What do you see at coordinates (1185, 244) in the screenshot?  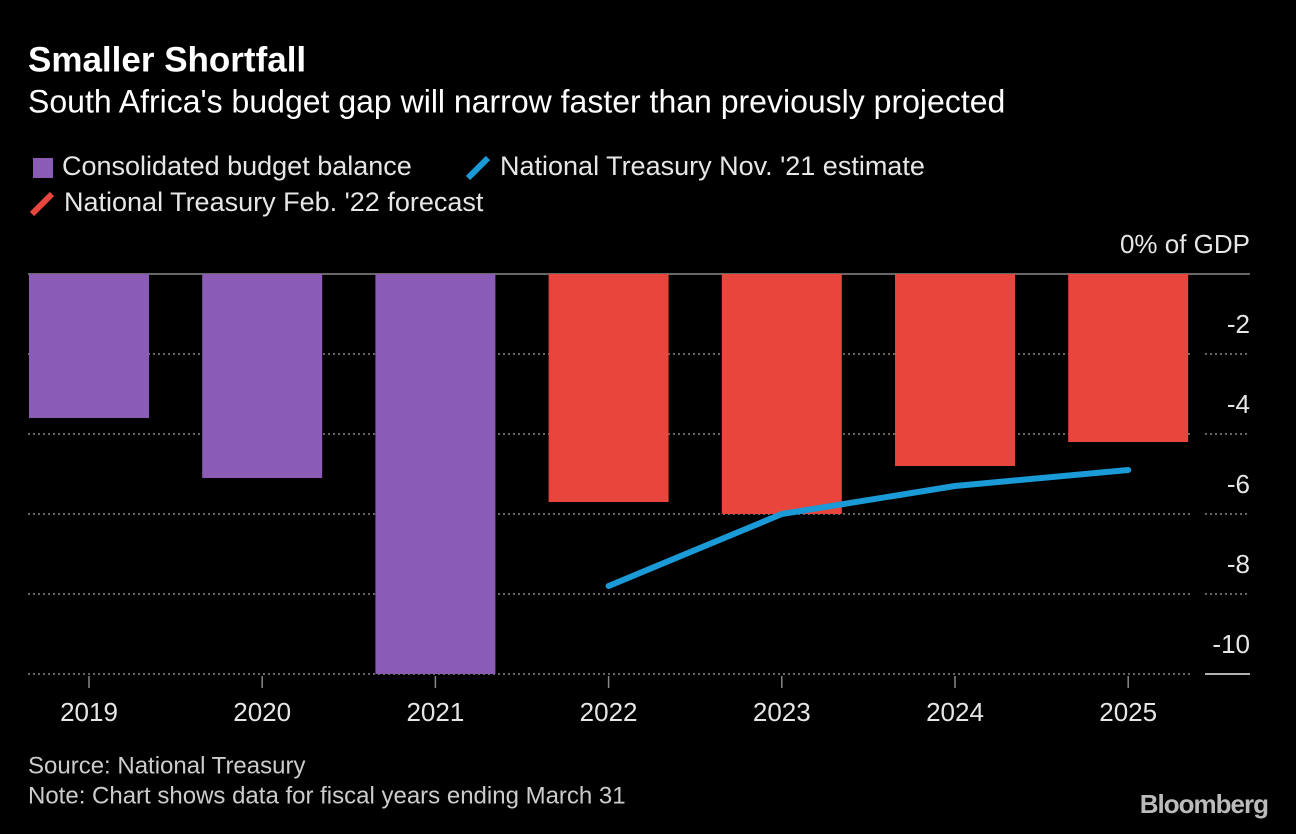 I see `y-tick-label: 0% of GDP` at bounding box center [1185, 244].